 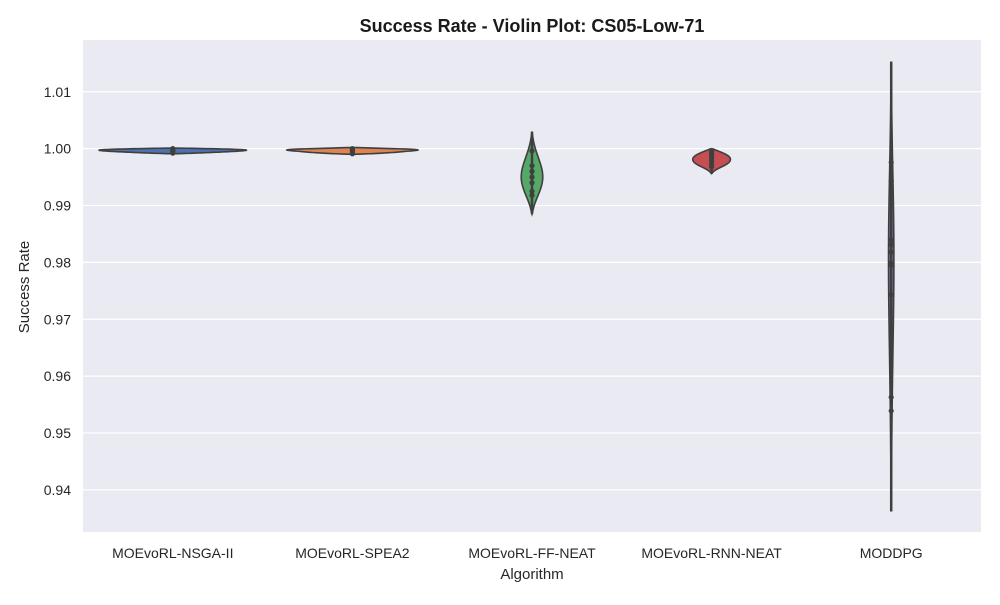 I want to click on y-tick-label: 1.01, so click(x=57, y=92).